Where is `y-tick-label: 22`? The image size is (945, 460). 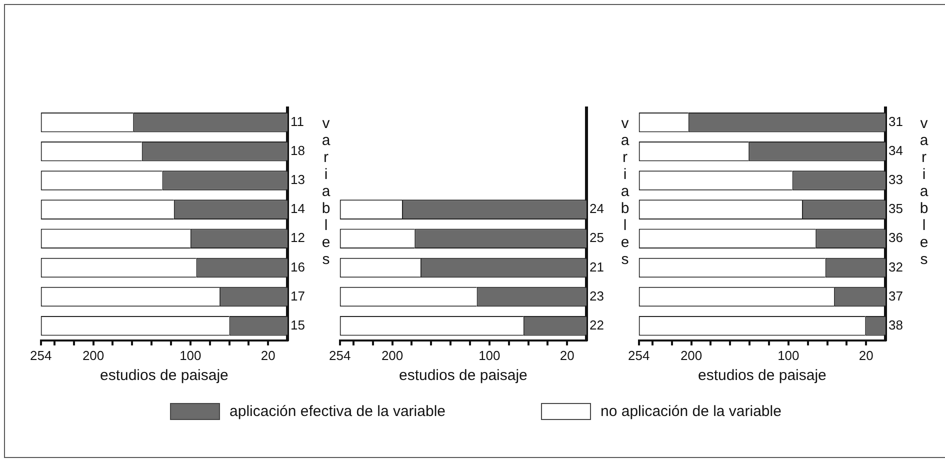 y-tick-label: 22 is located at coordinates (597, 324).